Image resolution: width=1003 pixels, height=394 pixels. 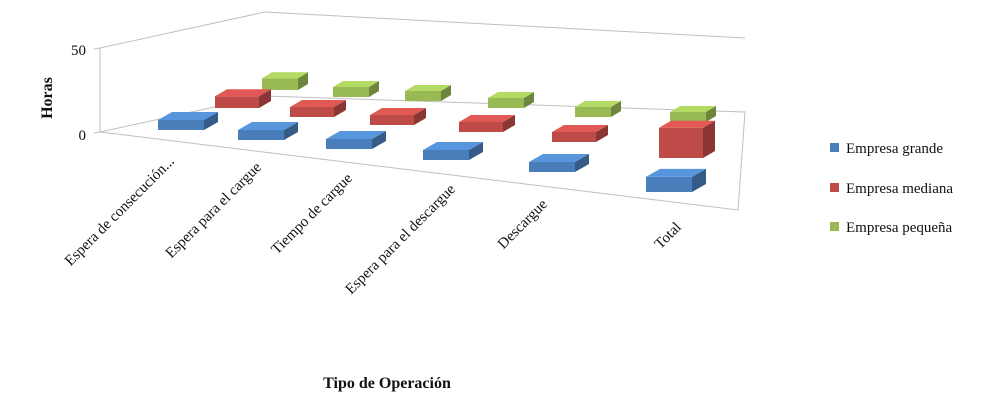 What do you see at coordinates (834, 187) in the screenshot?
I see `legend-swatch-mediana` at bounding box center [834, 187].